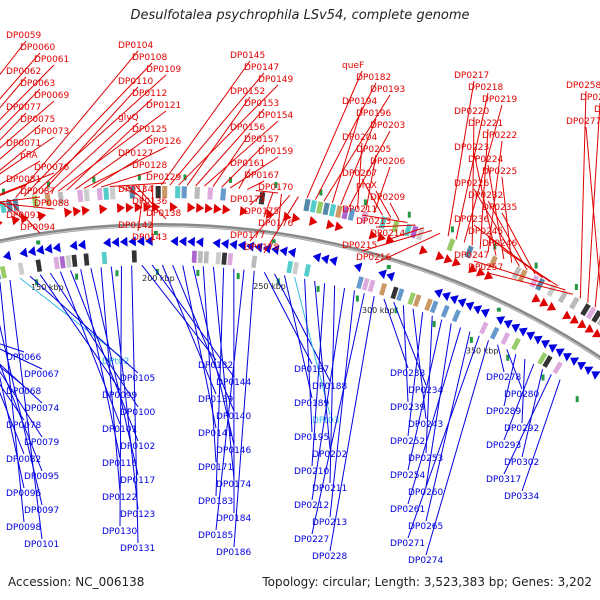 The width and height of the screenshot is (600, 600). I want to click on scale-tick-label: 150 kbp, so click(47, 287).